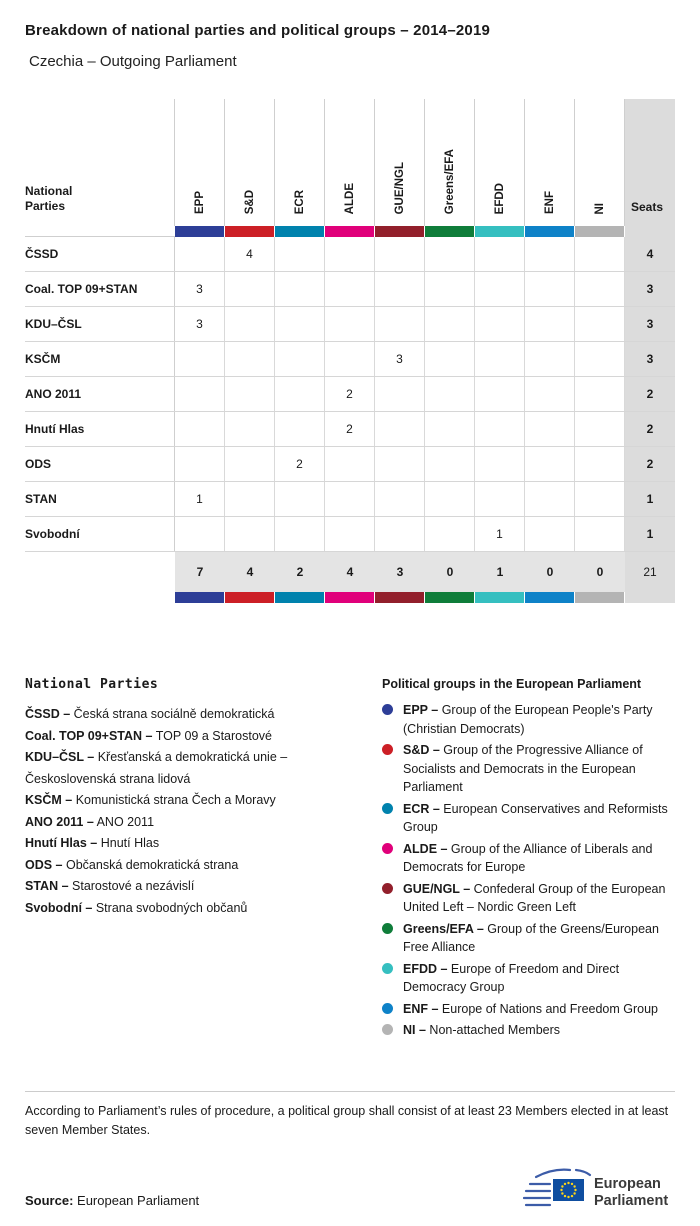  I want to click on row-seats-cell: 1, so click(650, 534).